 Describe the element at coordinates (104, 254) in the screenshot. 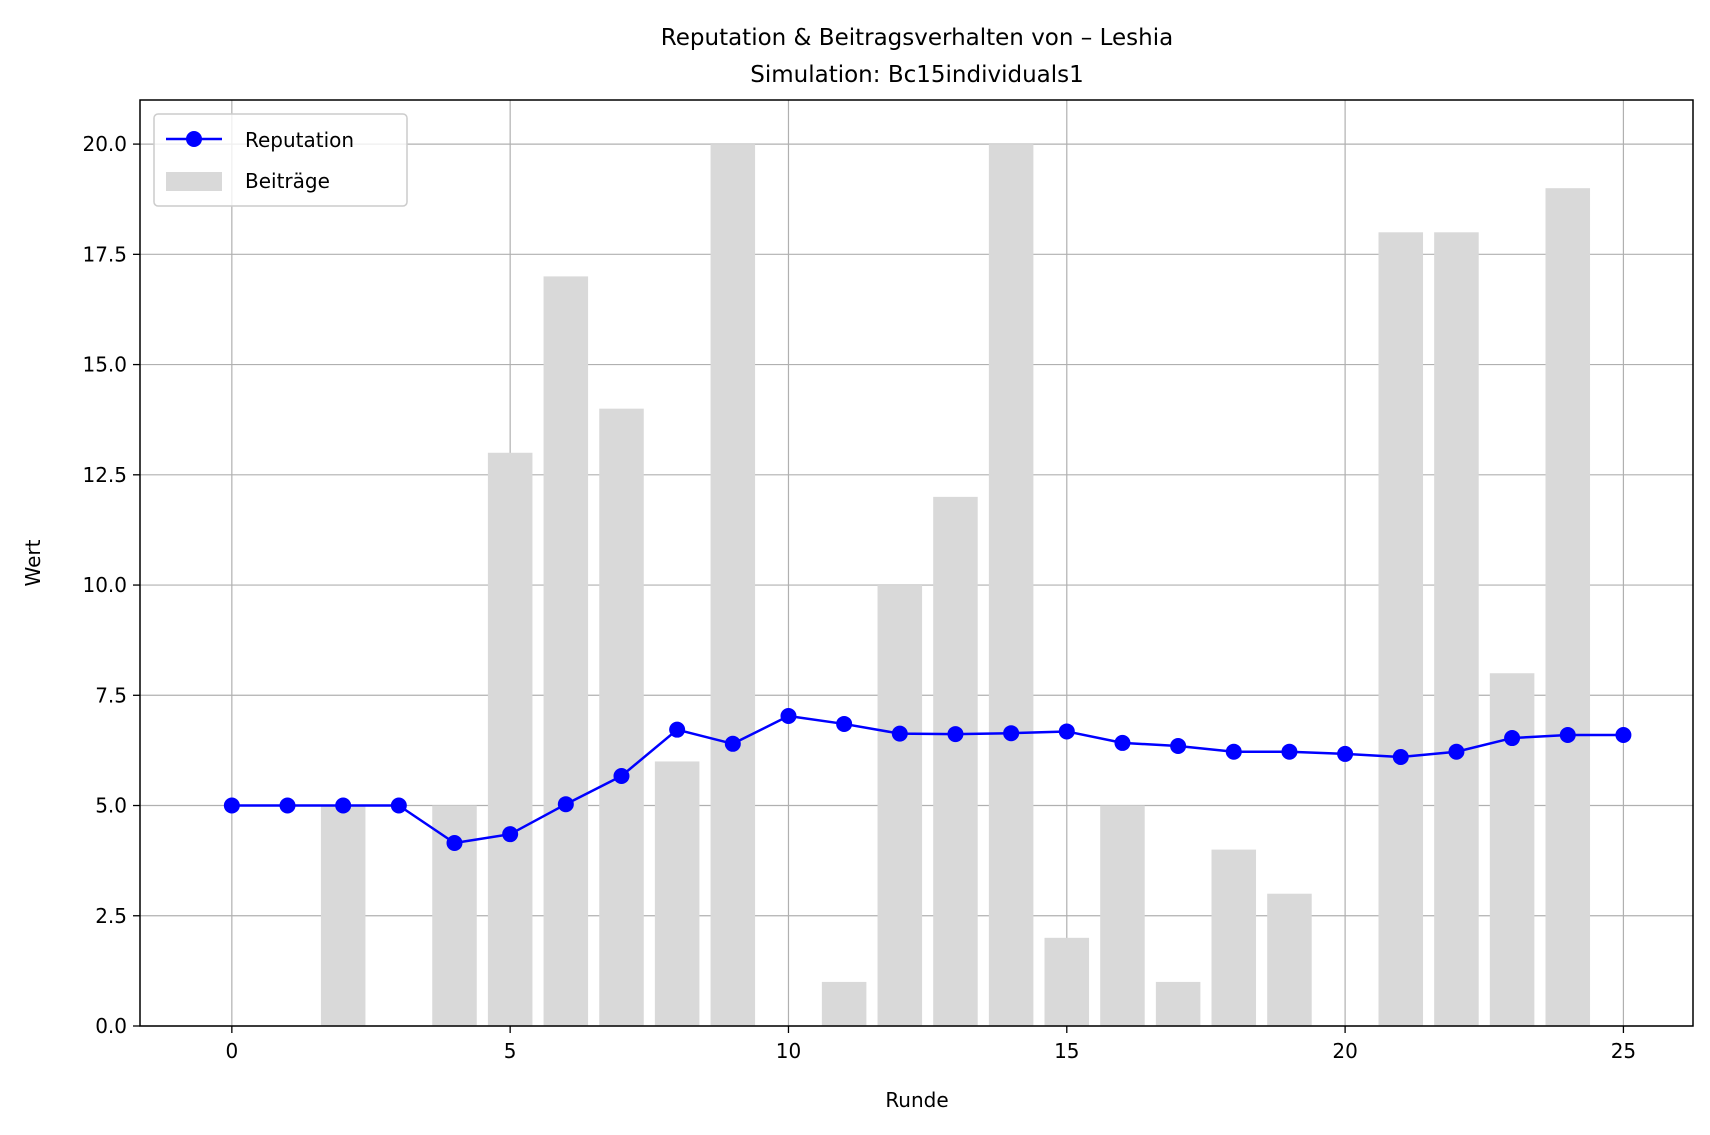

I see `y-tick-label: 17.5` at that location.